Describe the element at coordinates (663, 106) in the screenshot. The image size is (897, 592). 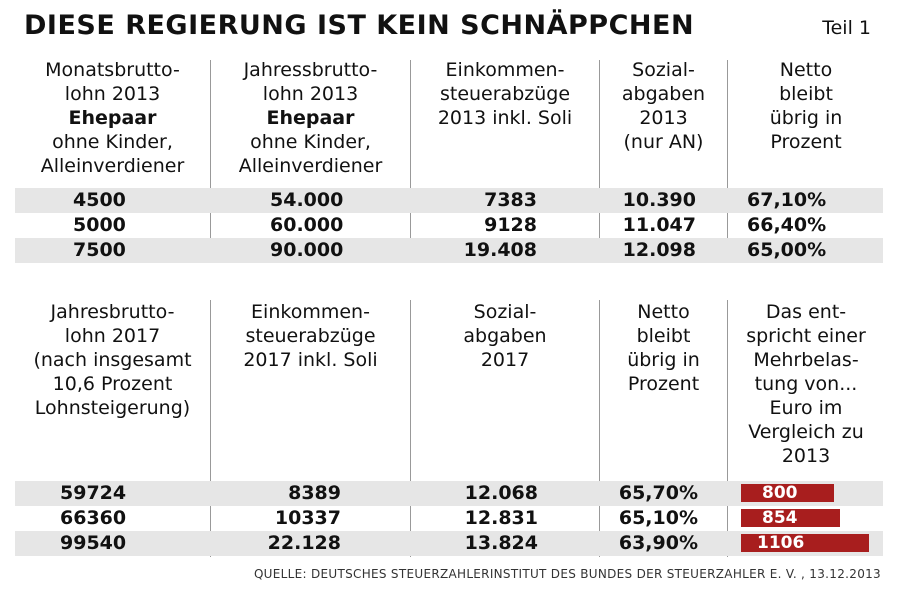
I see `header-social-2013: Sozial- abgaben 2013 (nur AN)` at that location.